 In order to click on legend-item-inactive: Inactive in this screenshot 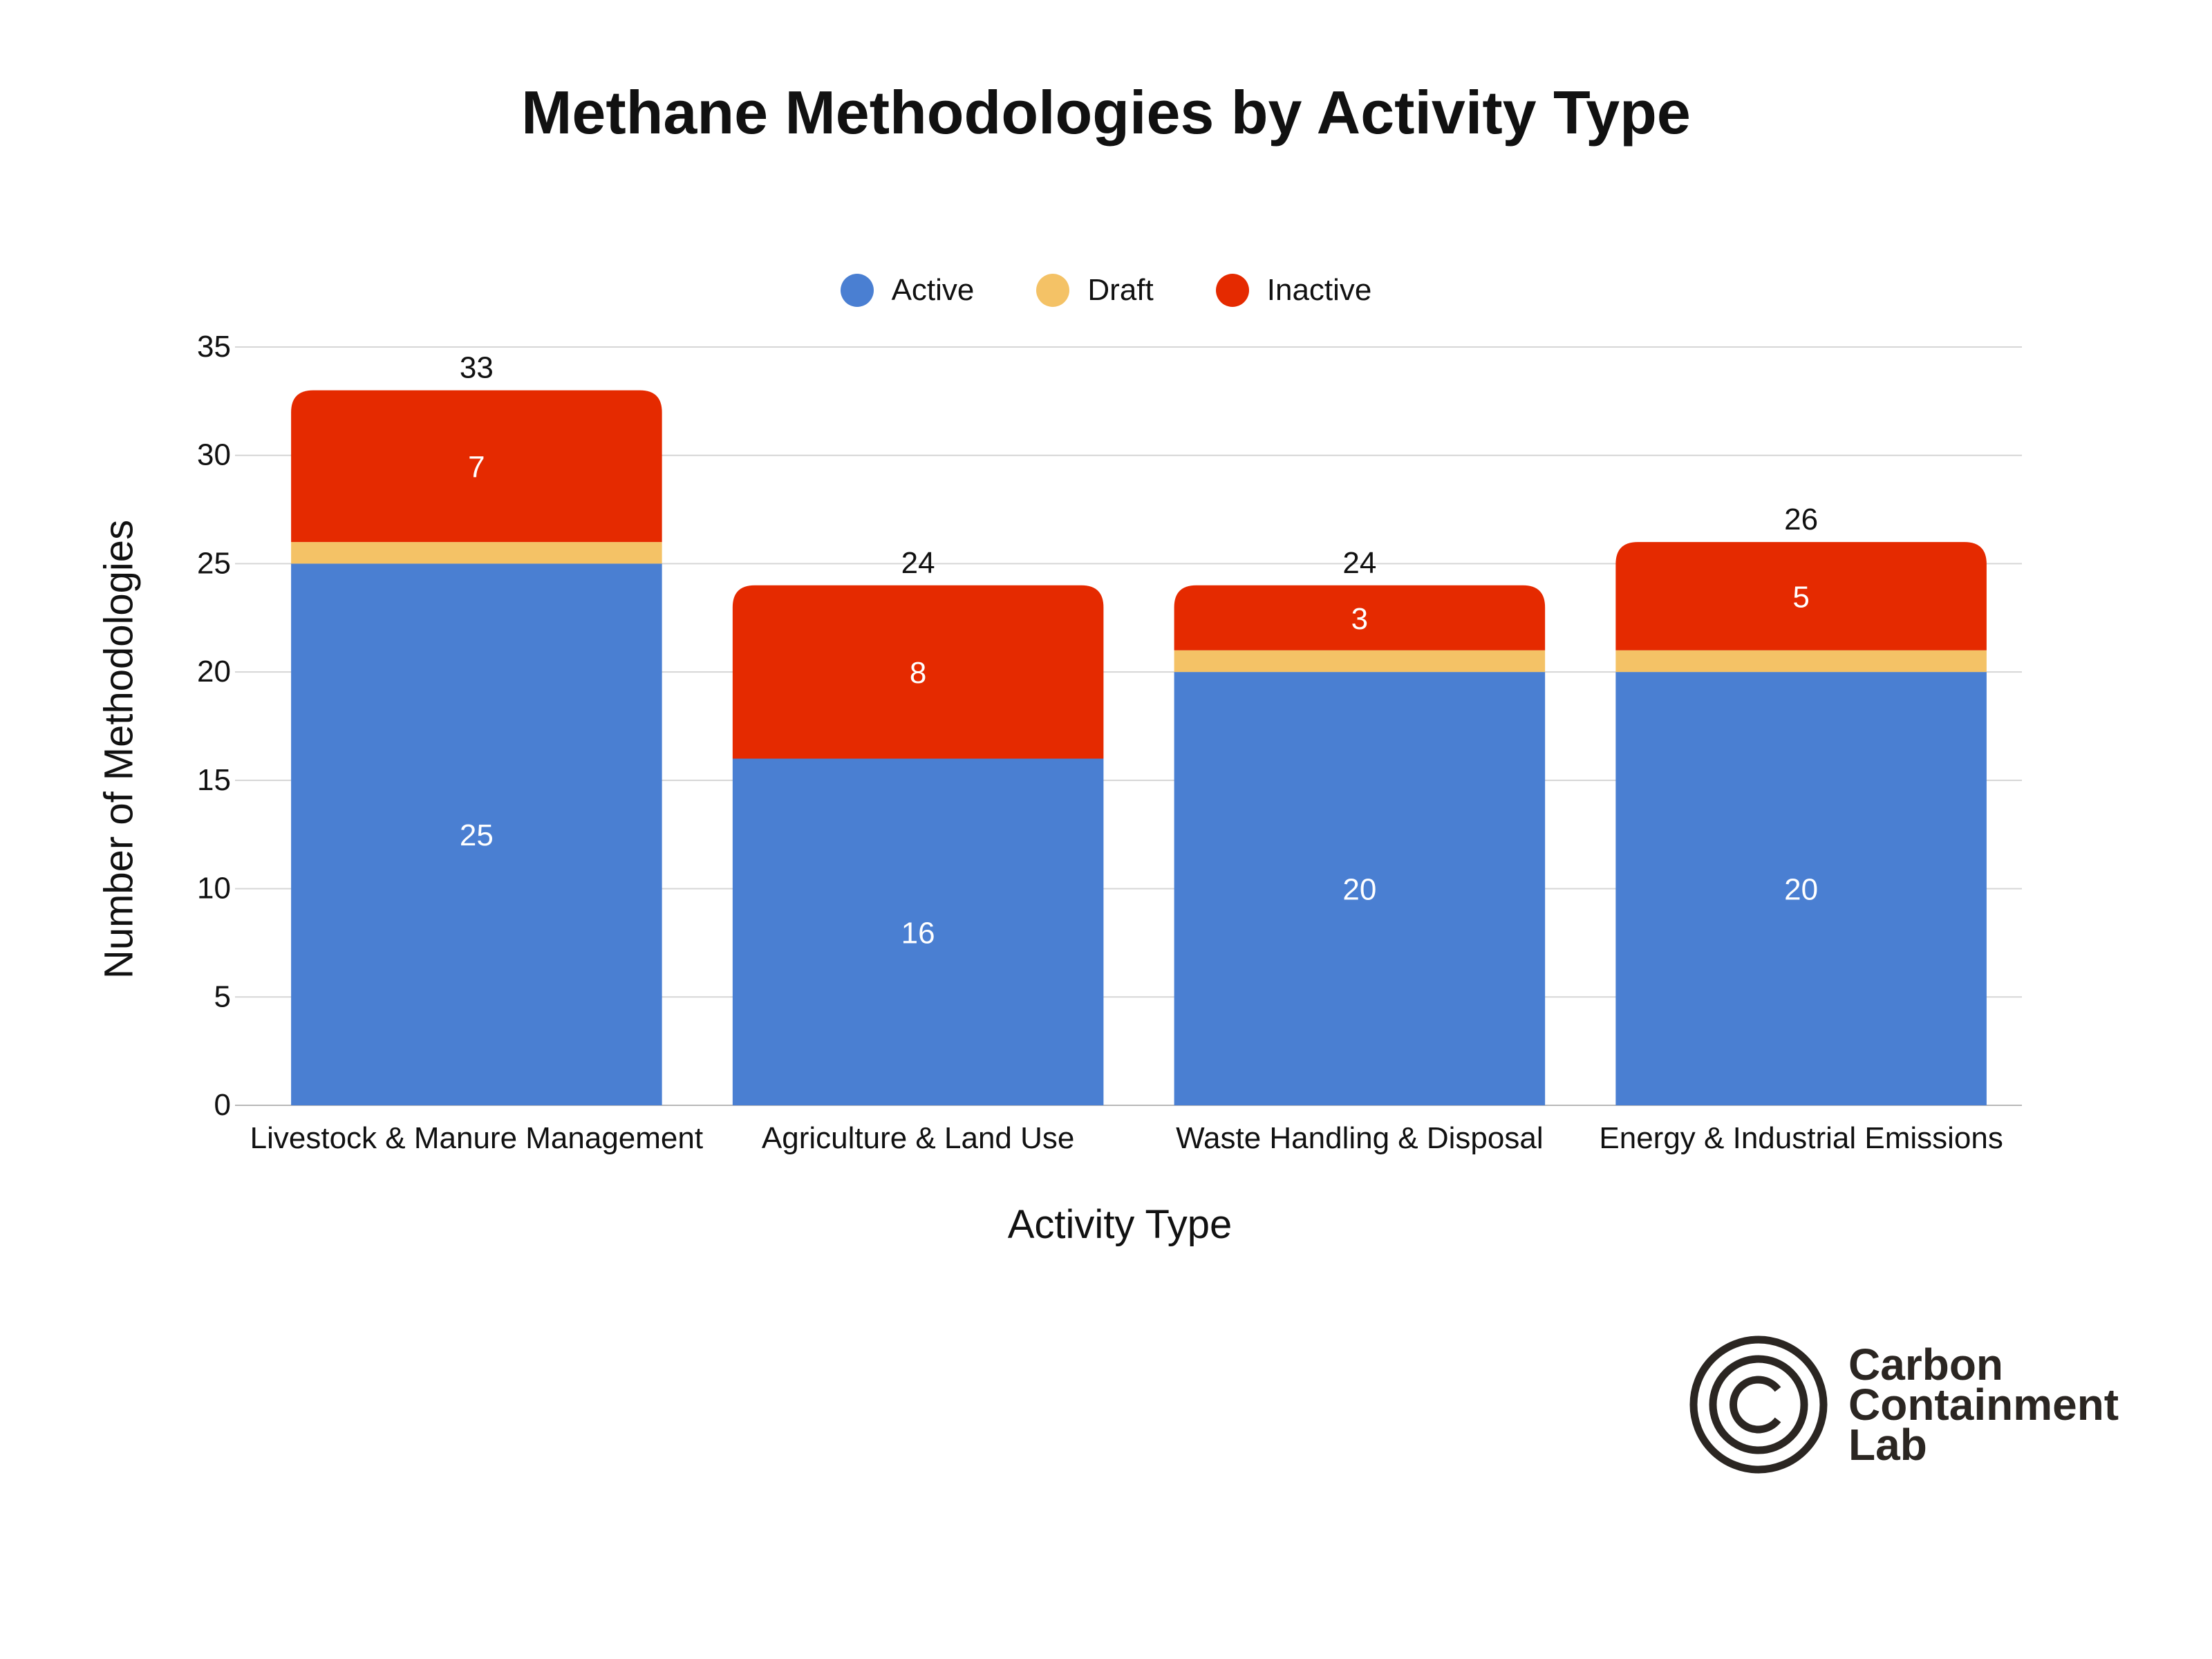, I will do `click(1293, 290)`.